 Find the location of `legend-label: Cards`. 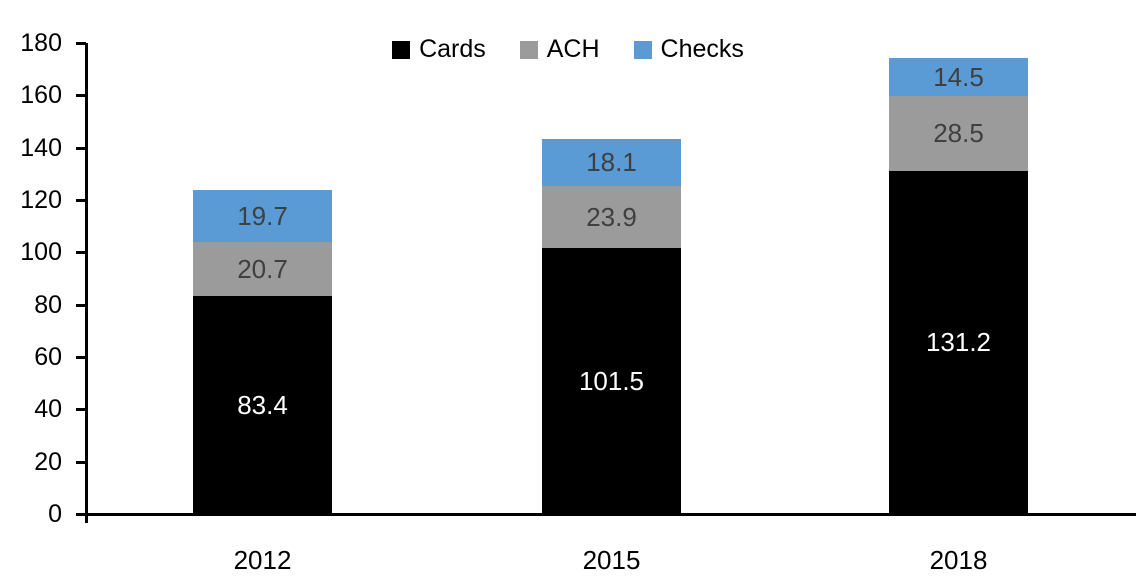

legend-label: Cards is located at coordinates (452, 49).